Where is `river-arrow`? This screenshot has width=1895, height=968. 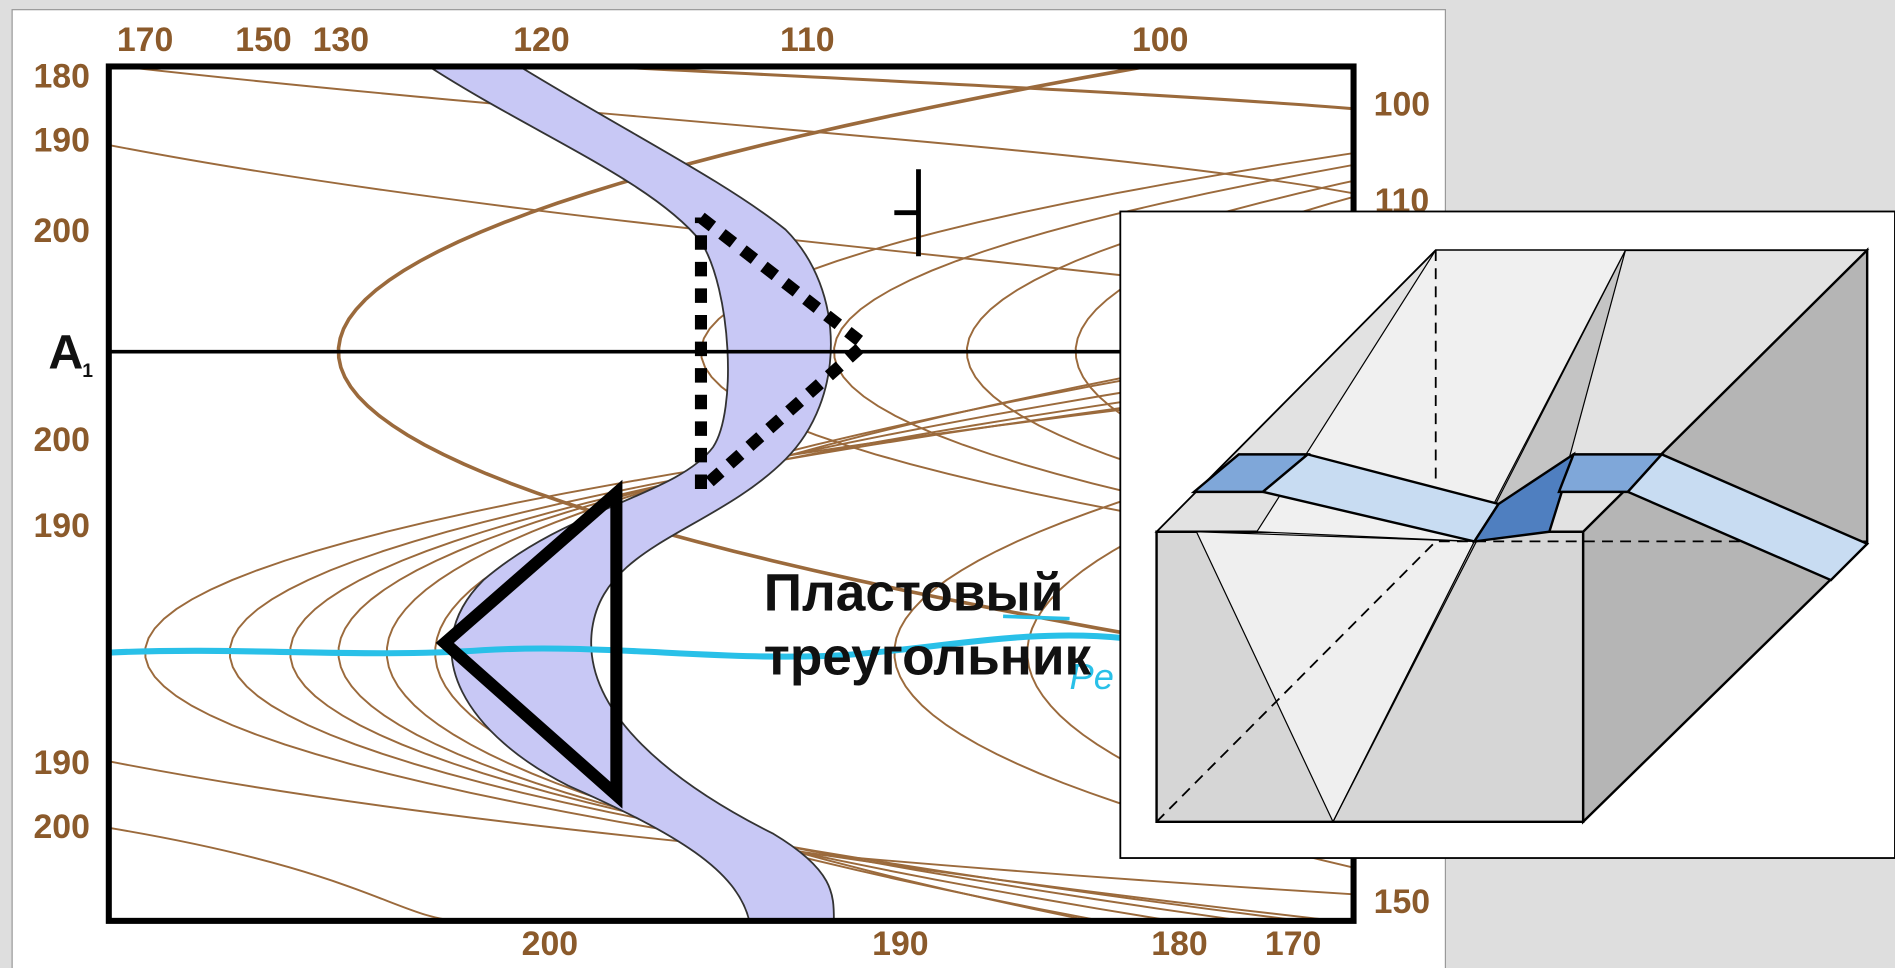
river-arrow is located at coordinates (1036, 617).